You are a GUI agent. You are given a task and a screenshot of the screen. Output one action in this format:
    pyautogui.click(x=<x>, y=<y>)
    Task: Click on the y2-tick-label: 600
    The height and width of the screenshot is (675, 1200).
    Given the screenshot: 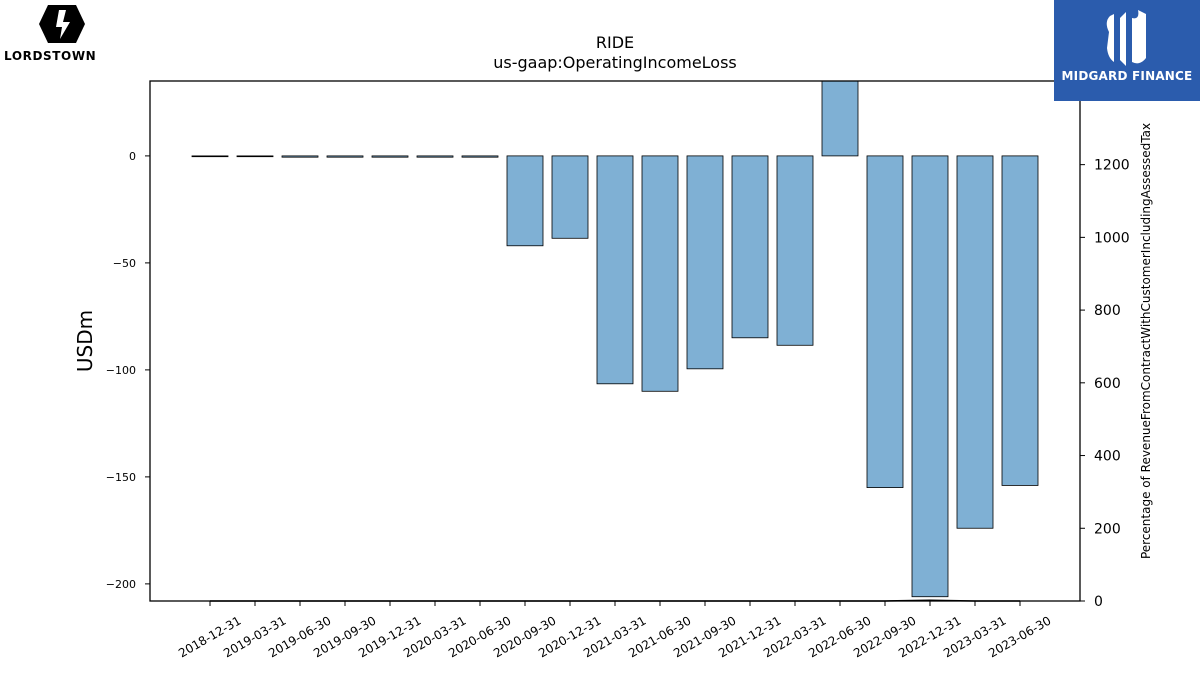 What is the action you would take?
    pyautogui.click(x=1107, y=384)
    